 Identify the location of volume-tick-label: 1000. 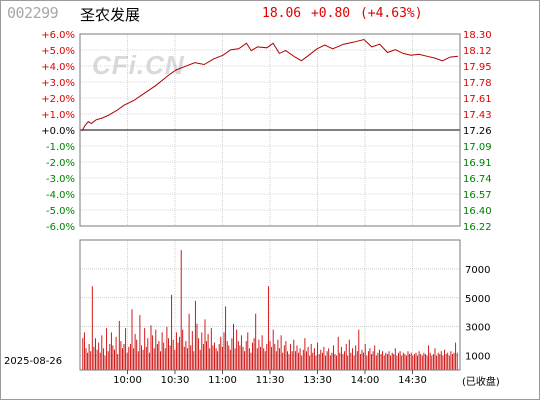
(477, 357).